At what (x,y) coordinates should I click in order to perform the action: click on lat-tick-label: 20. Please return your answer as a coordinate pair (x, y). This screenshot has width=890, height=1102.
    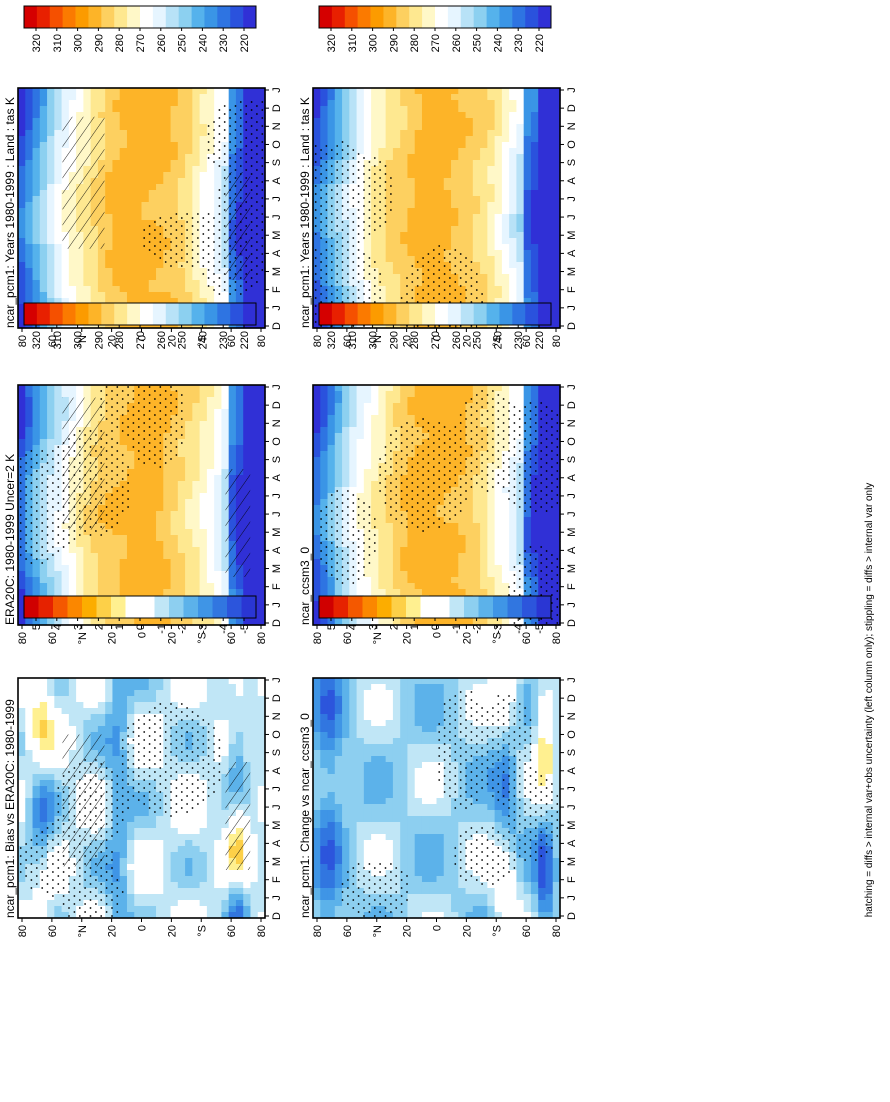
    Looking at the image, I should click on (113, 341).